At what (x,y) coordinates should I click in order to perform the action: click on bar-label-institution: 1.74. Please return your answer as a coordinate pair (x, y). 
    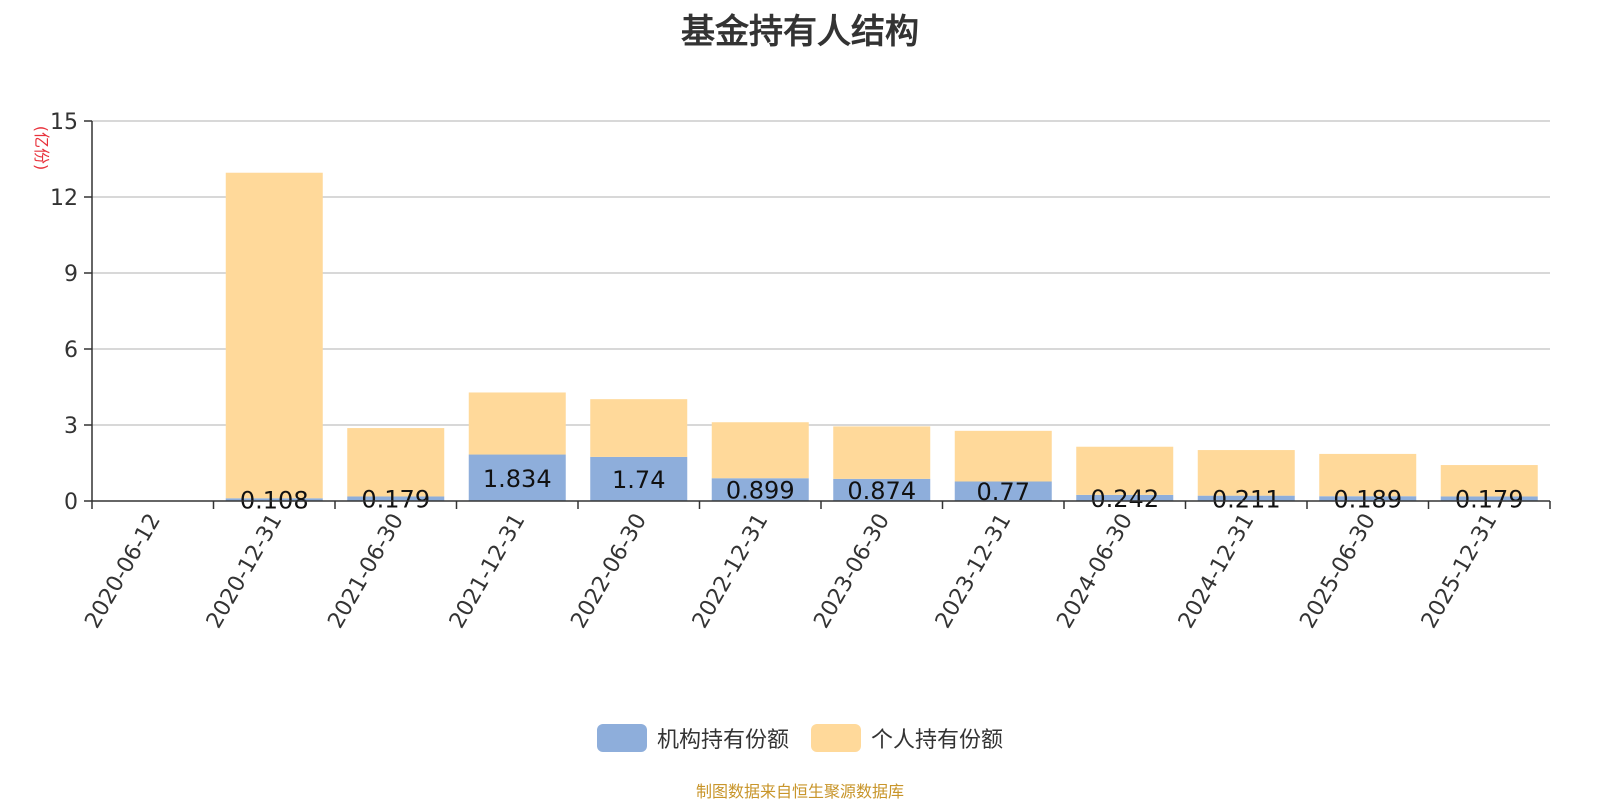
    Looking at the image, I should click on (638, 480).